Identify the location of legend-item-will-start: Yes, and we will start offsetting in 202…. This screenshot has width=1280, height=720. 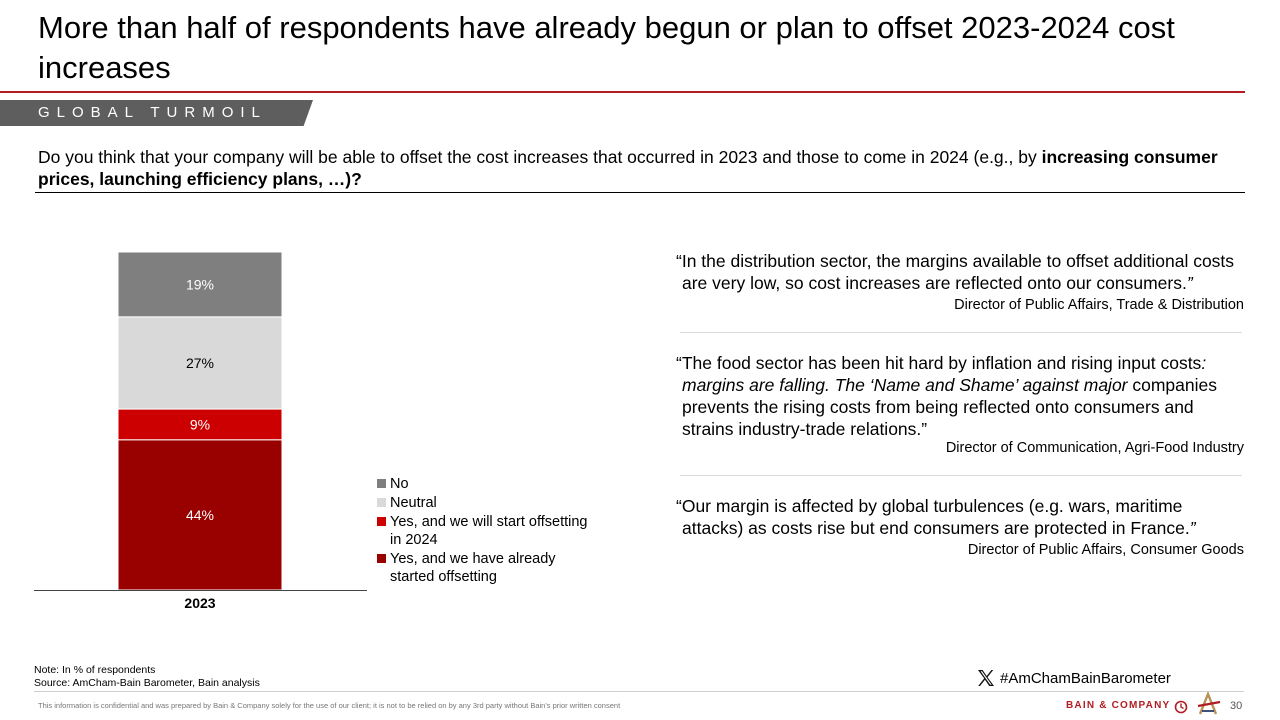
(483, 531).